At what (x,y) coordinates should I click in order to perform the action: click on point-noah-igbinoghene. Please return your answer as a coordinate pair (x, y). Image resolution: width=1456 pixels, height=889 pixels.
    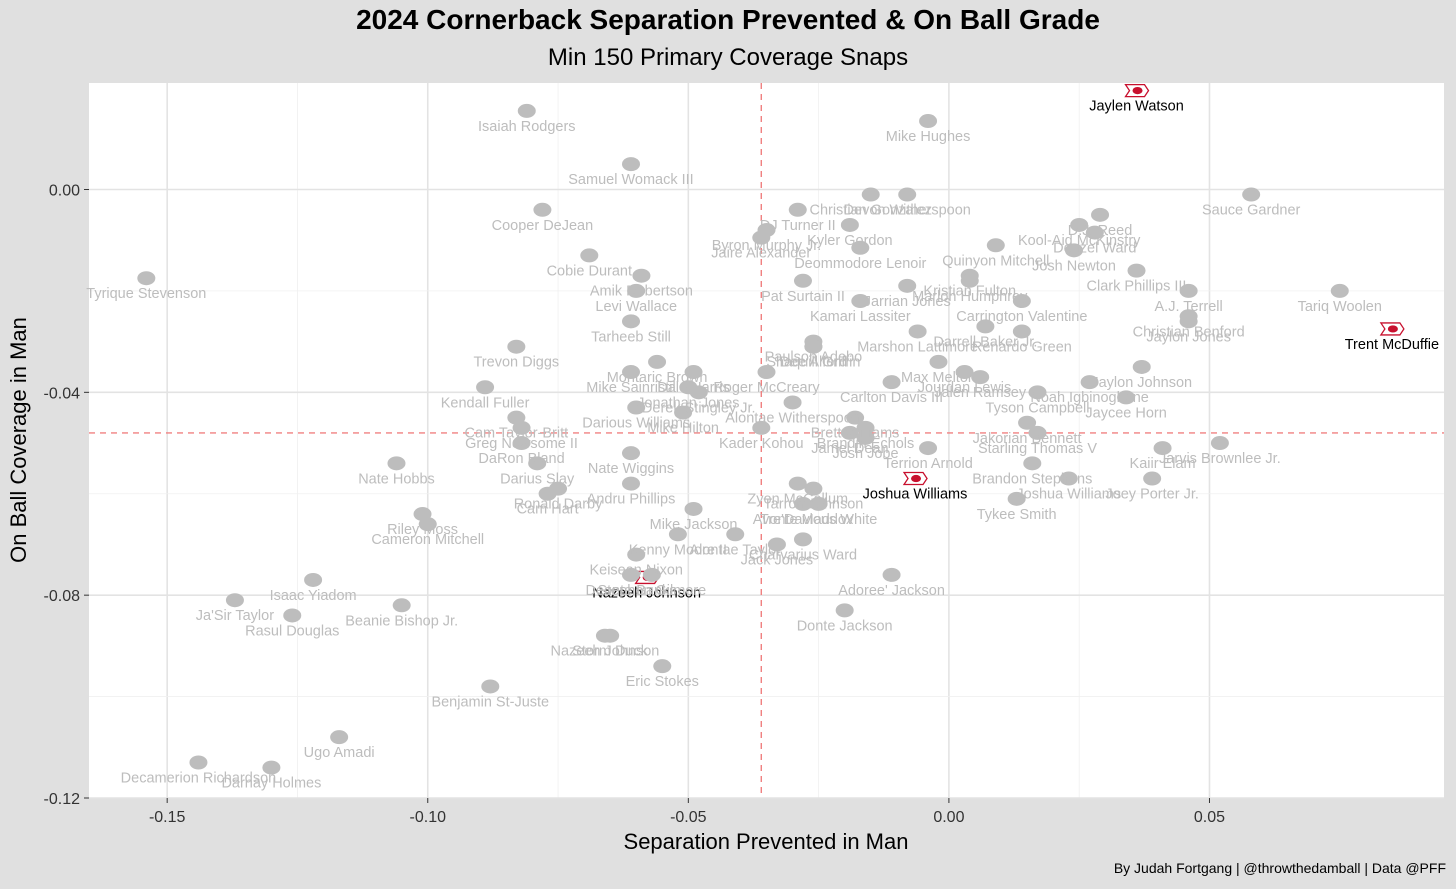
    Looking at the image, I should click on (1089, 382).